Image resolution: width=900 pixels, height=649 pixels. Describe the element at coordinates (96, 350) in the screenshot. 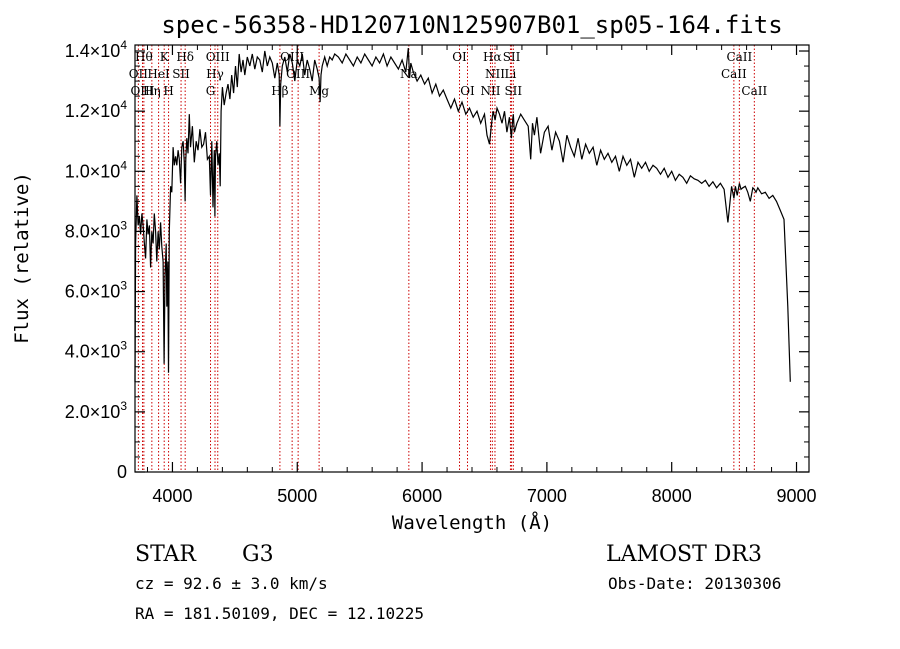

I see `y-tick-label-2: 4.0×10³` at that location.